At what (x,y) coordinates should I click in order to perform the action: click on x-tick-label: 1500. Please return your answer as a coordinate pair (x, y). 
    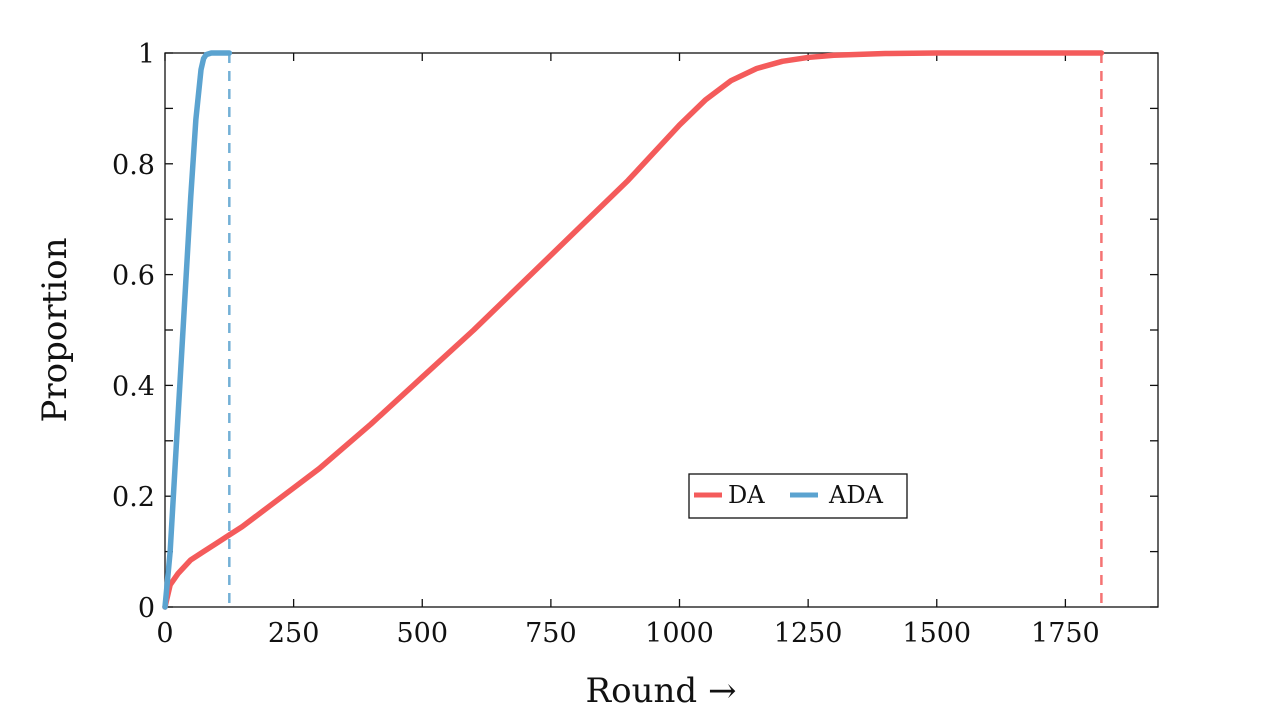
    Looking at the image, I should click on (936, 633).